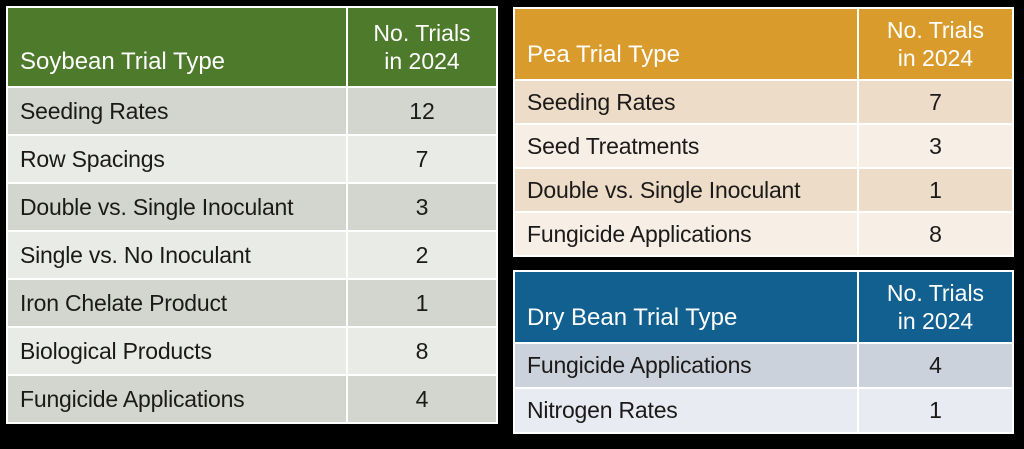 The width and height of the screenshot is (1024, 449). What do you see at coordinates (686, 307) in the screenshot?
I see `dry-bean-table-title: Dry Bean Trial Type` at bounding box center [686, 307].